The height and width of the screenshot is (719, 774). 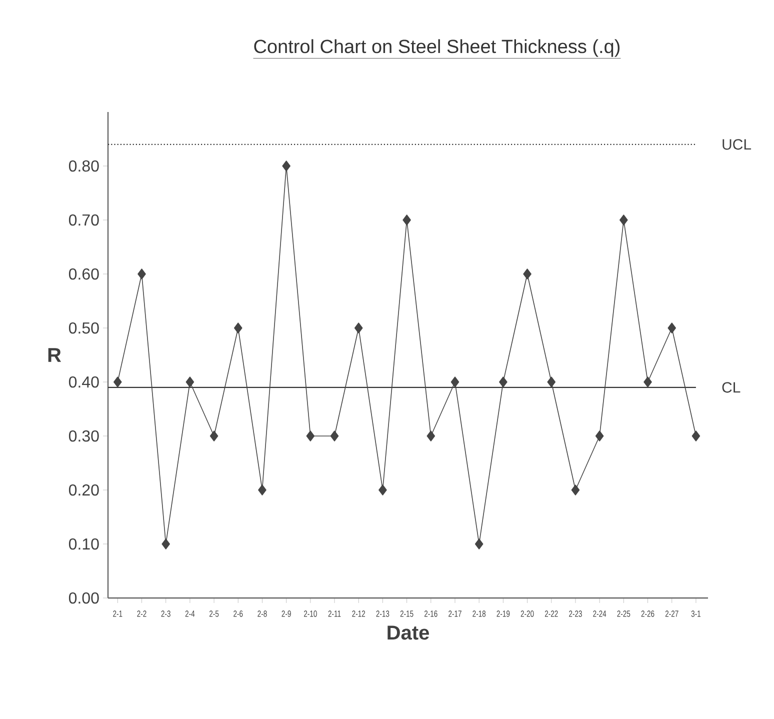 I want to click on x-tick-label: 2-16, so click(x=431, y=613).